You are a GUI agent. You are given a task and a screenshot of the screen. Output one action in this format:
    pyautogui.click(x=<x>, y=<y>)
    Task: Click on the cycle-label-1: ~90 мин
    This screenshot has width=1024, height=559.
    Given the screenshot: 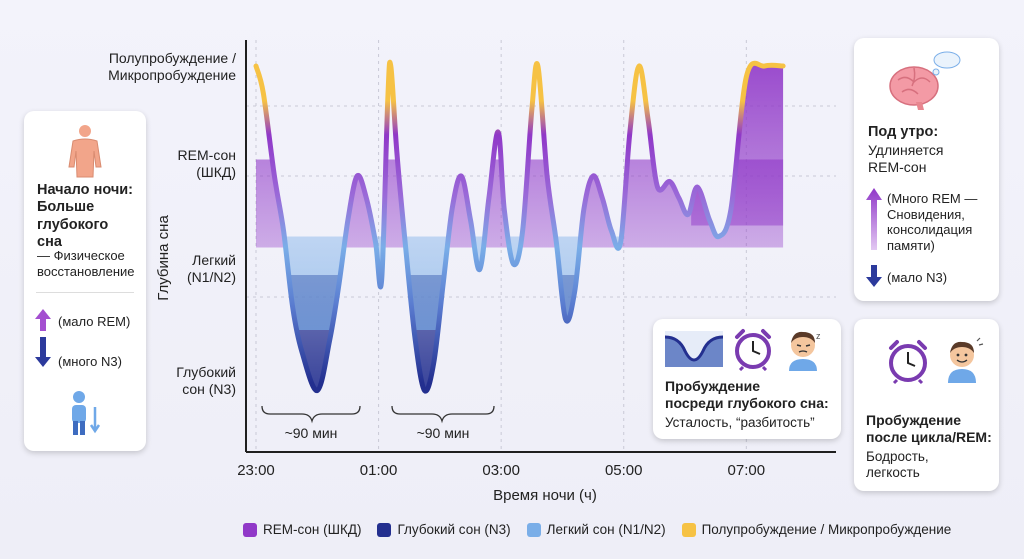 What is the action you would take?
    pyautogui.click(x=311, y=433)
    